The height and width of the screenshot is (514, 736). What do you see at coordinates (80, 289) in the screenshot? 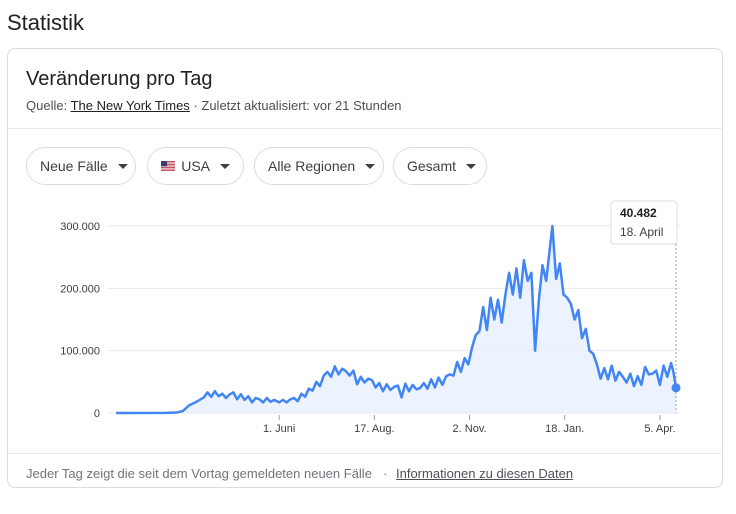
I see `y-tick-label: 200.000` at bounding box center [80, 289].